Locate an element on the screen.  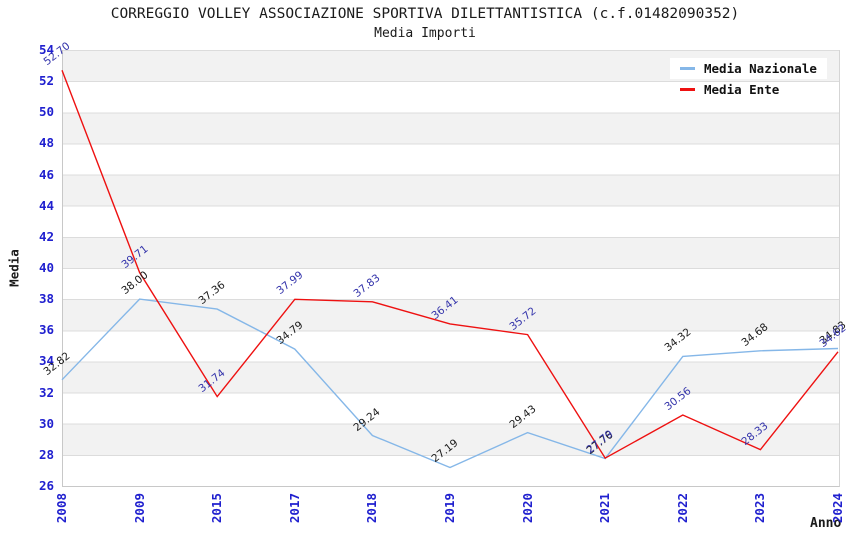
legend-swatch-ente is located at coordinates (687, 89).